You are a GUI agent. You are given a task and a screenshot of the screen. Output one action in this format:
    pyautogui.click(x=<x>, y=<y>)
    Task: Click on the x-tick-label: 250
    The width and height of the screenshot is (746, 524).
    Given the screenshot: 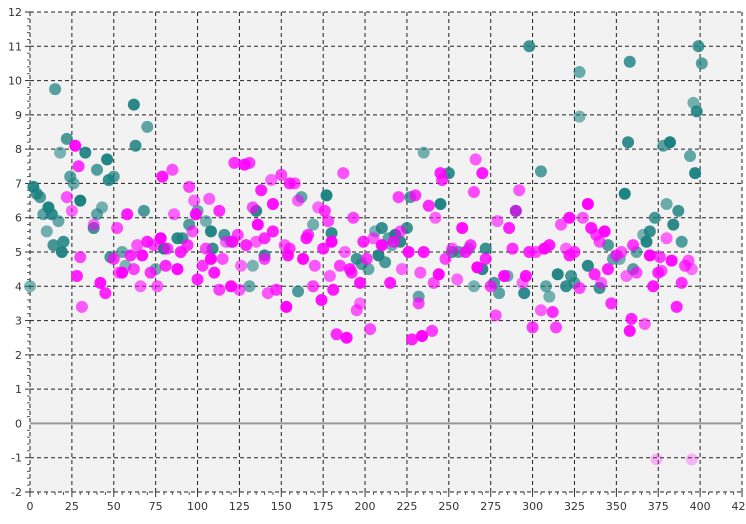 What is the action you would take?
    pyautogui.click(x=448, y=506)
    